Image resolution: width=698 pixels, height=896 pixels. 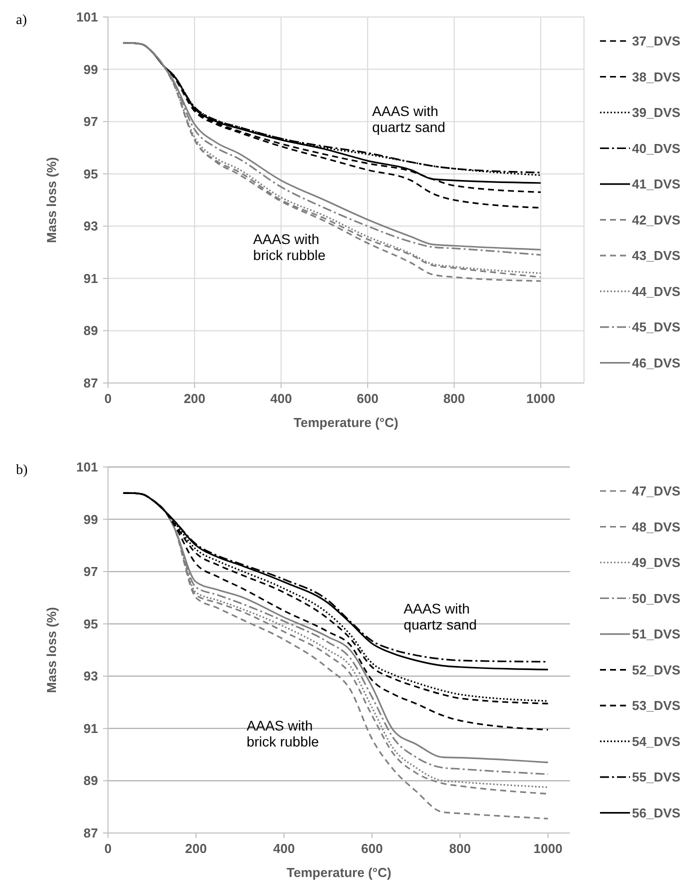 I want to click on legend-label: 37_DVS, so click(x=656, y=41).